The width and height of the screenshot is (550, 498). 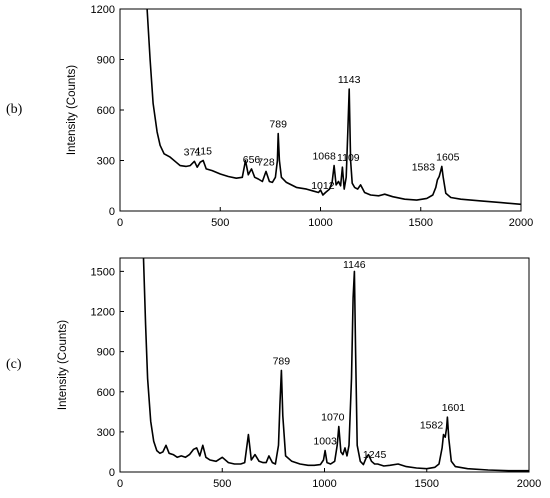 I want to click on y-tick-label-c-600: 600, so click(x=106, y=393).